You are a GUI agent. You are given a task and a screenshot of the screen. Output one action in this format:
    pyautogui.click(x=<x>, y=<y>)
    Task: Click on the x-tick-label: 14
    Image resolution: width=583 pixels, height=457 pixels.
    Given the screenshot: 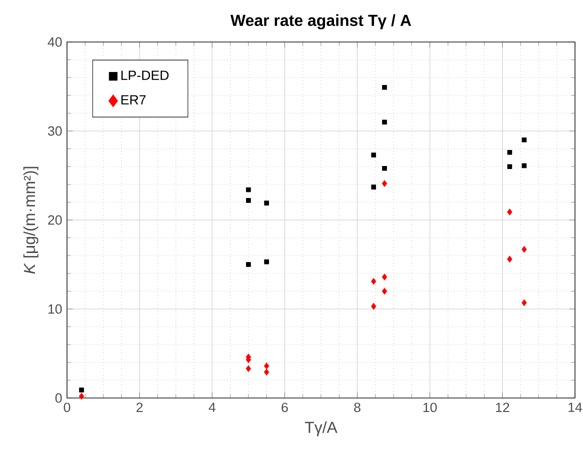 What is the action you would take?
    pyautogui.click(x=575, y=407)
    